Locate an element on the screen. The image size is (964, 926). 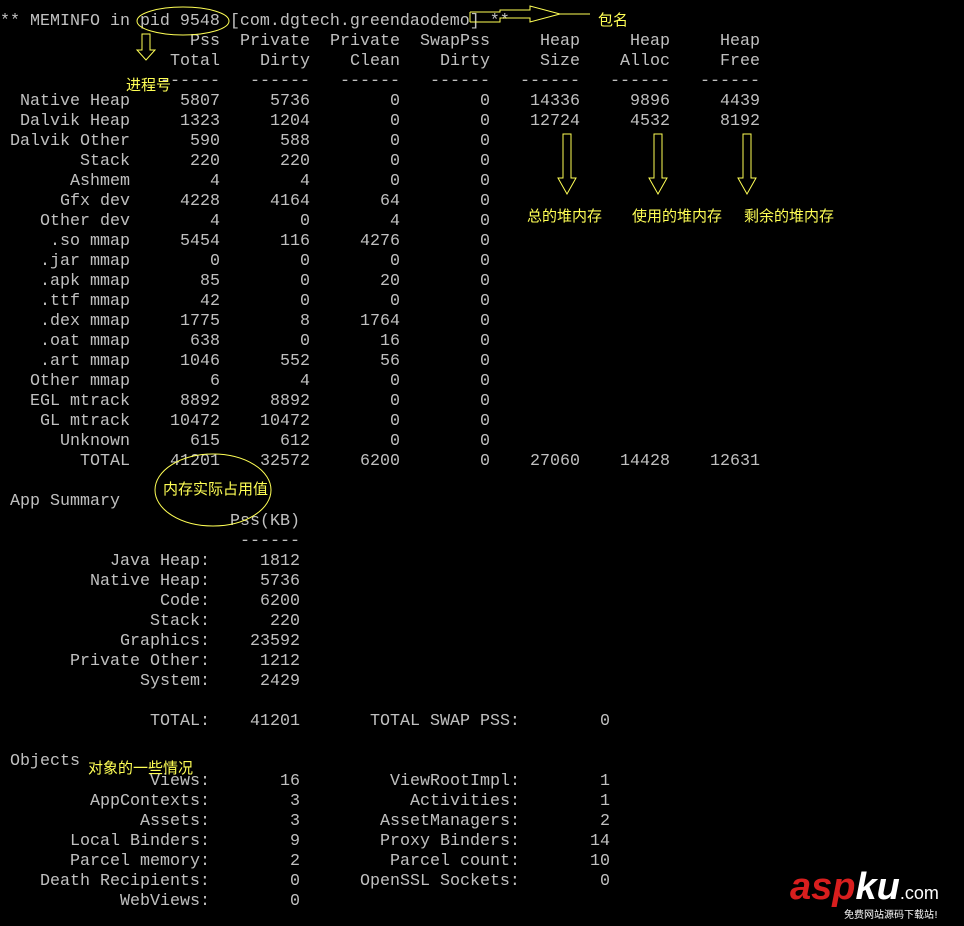
object-count: 2 is located at coordinates (295, 861).